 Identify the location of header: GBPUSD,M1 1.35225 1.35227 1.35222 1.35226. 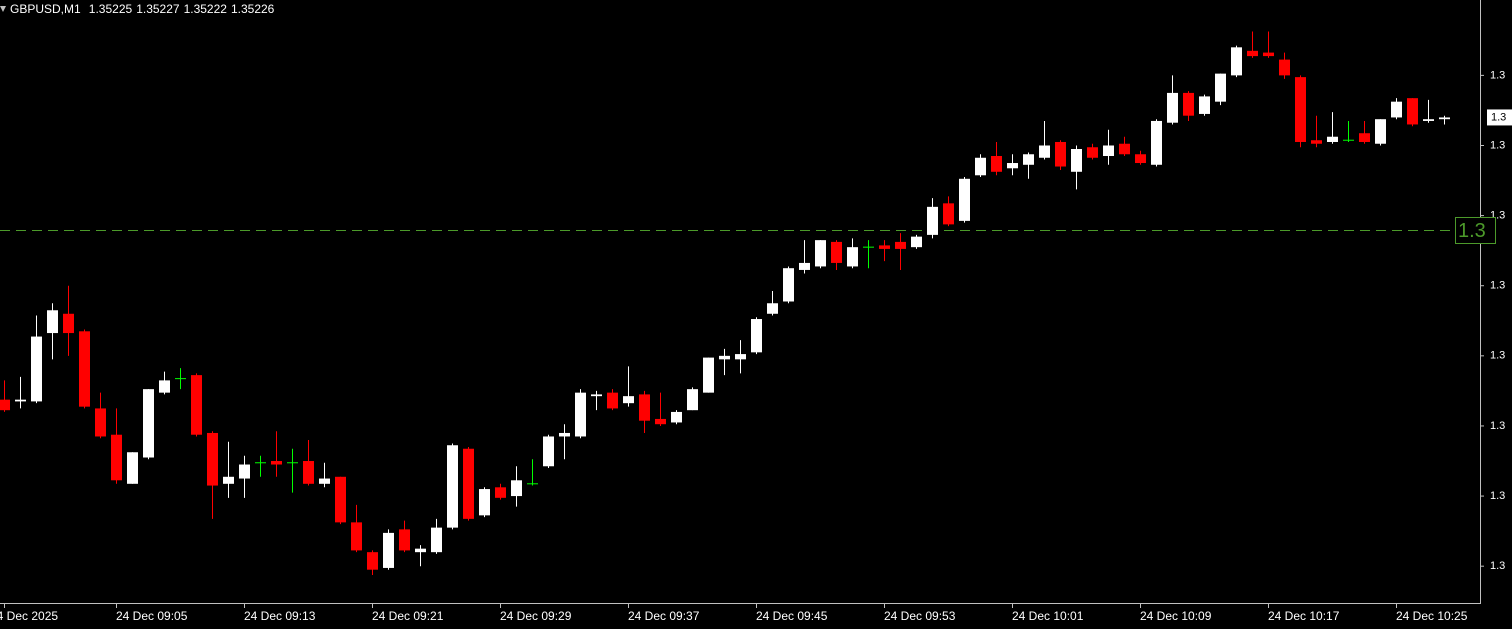
(142, 9).